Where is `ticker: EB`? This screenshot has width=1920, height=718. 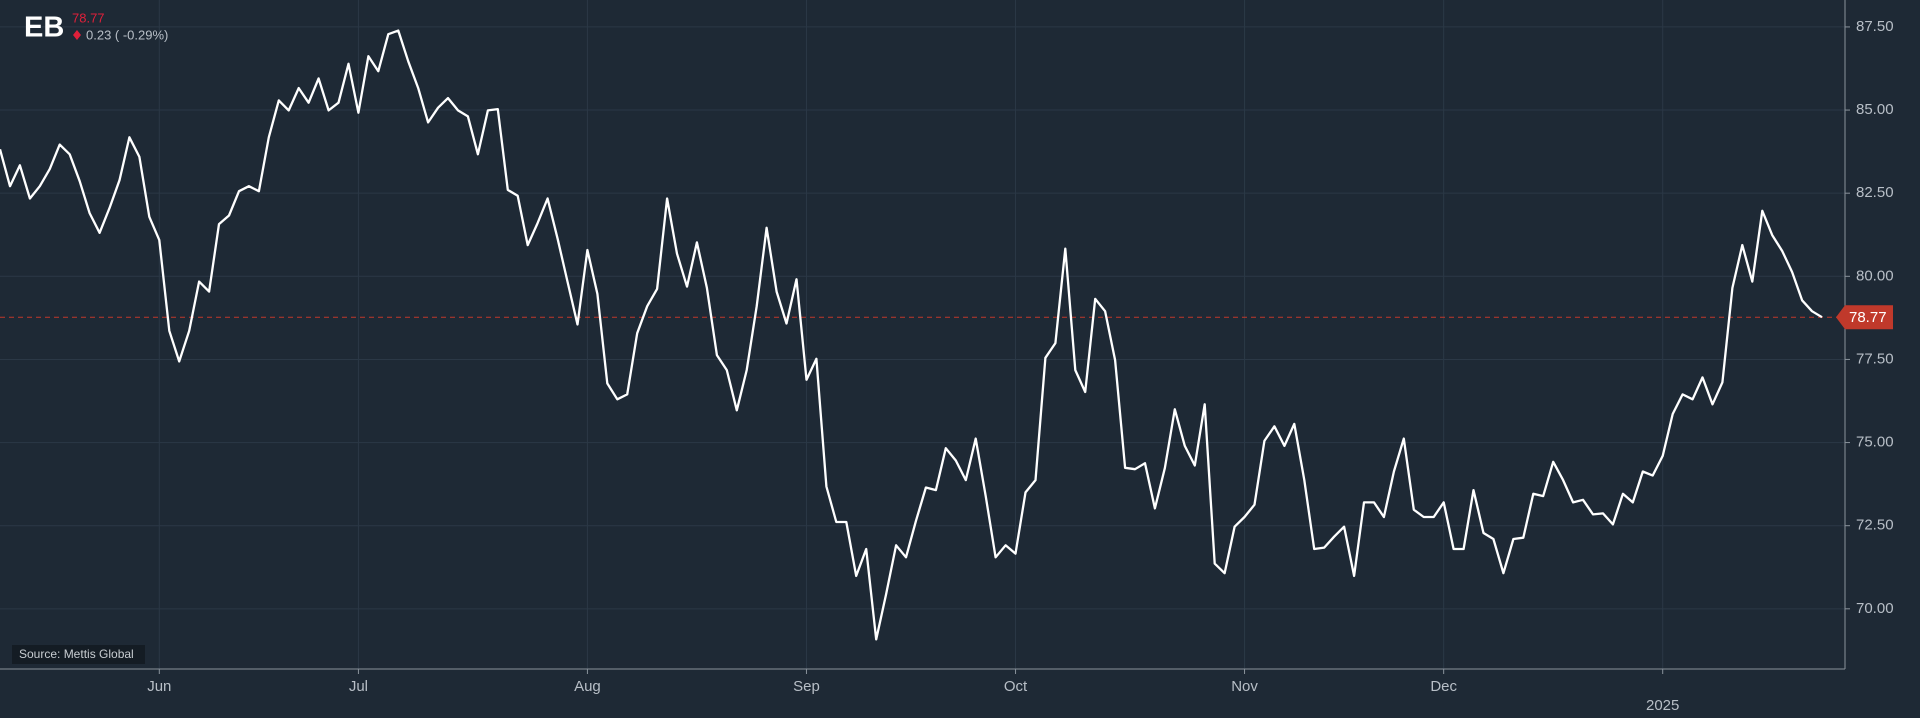
ticker: EB is located at coordinates (44, 28).